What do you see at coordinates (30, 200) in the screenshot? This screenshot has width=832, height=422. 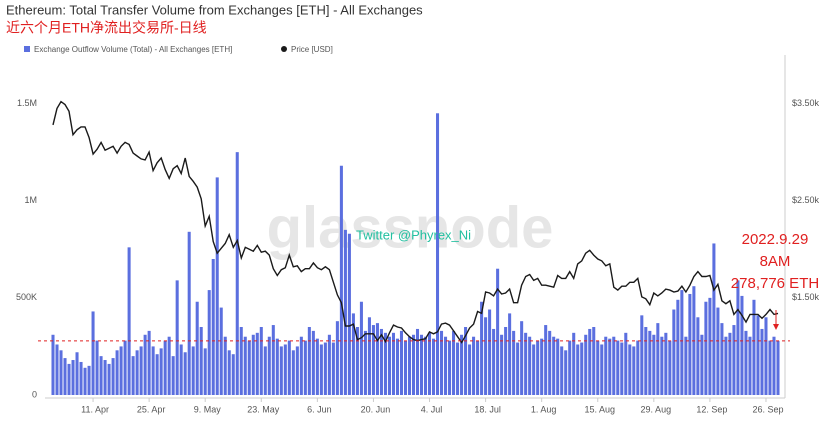 I see `y-tick-label: 1M` at bounding box center [30, 200].